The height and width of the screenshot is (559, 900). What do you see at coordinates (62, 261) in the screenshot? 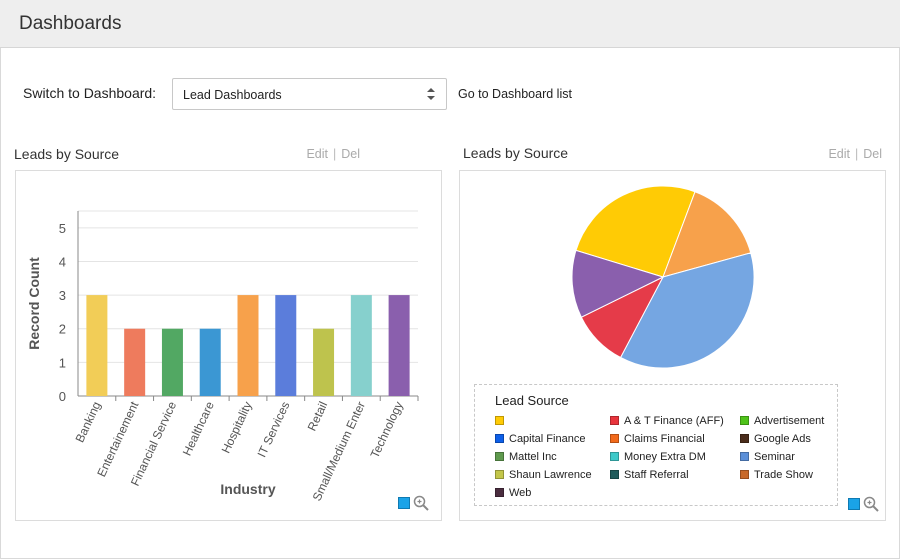
I see `y-tick-label: 4` at bounding box center [62, 261].